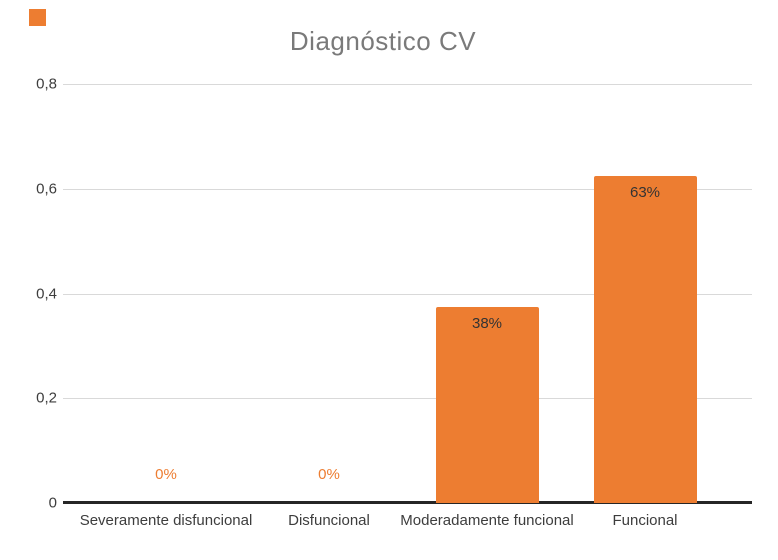  I want to click on category-label: Funcional, so click(645, 520).